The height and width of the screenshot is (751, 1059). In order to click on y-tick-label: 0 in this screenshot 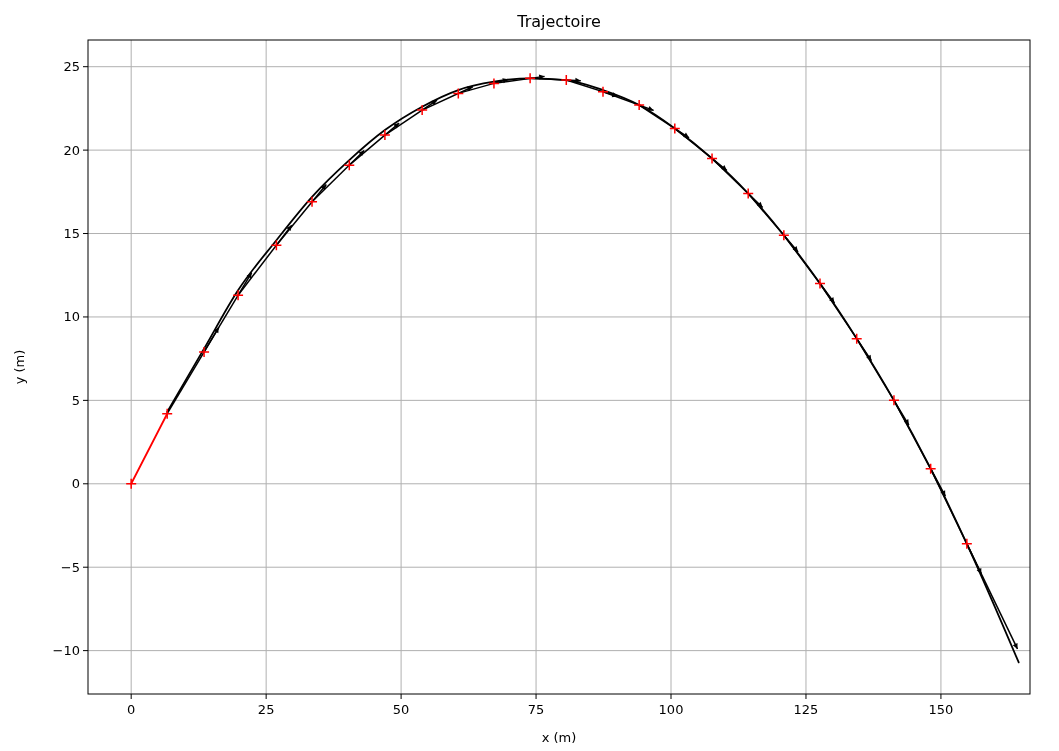, I will do `click(75, 484)`.